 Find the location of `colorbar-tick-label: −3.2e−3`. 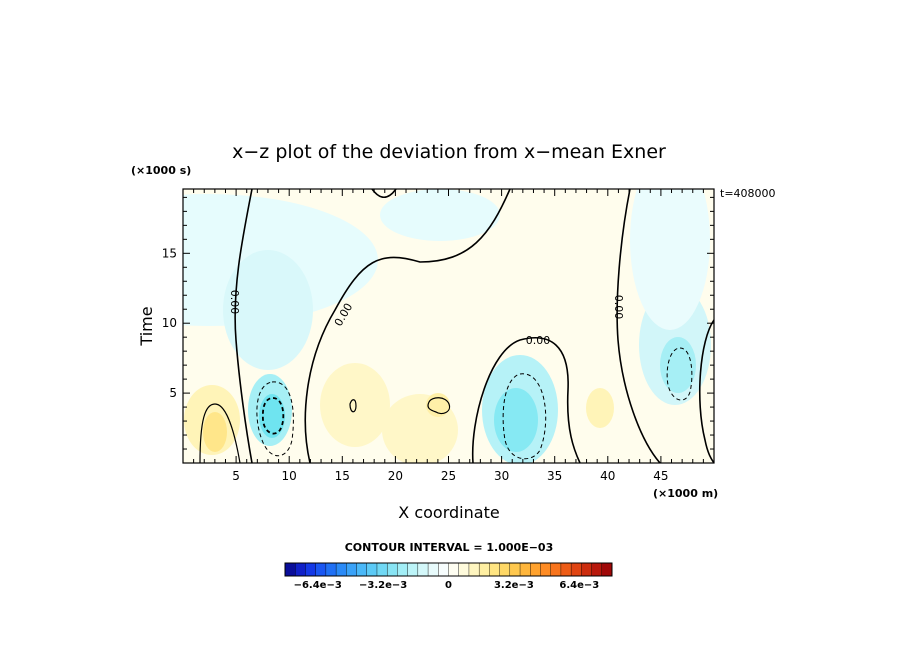

colorbar-tick-label: −3.2e−3 is located at coordinates (383, 585).